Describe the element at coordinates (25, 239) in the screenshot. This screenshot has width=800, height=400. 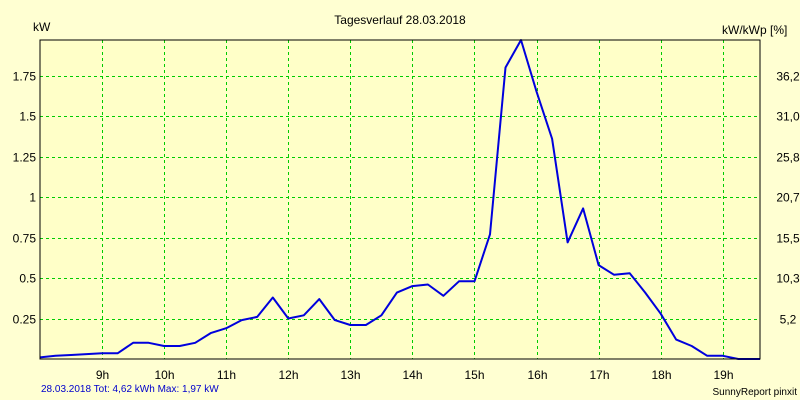
I see `y-tick-label-left: 0.75` at that location.